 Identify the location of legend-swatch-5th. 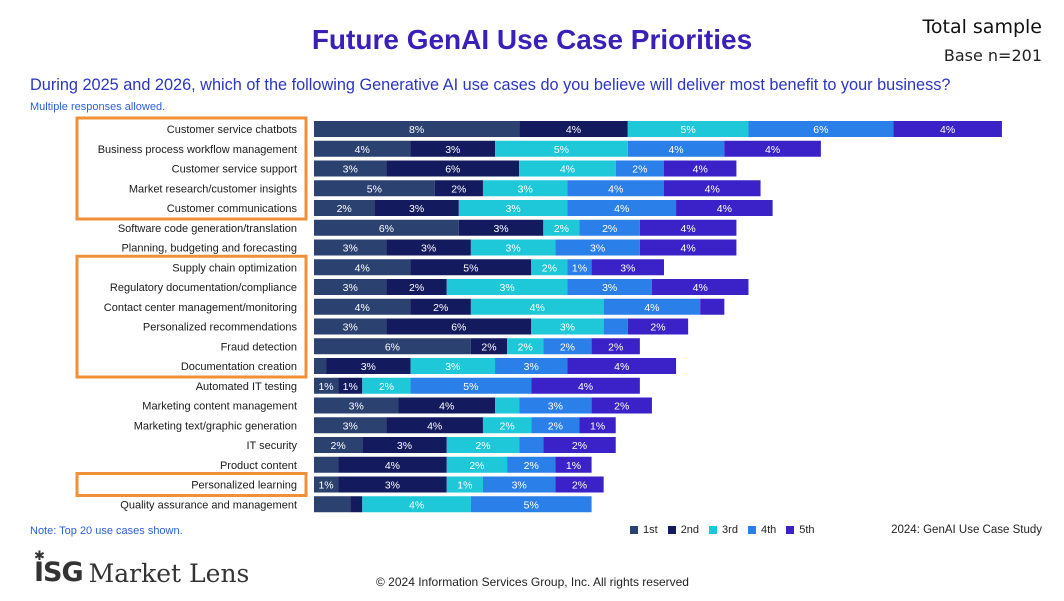
(790, 530).